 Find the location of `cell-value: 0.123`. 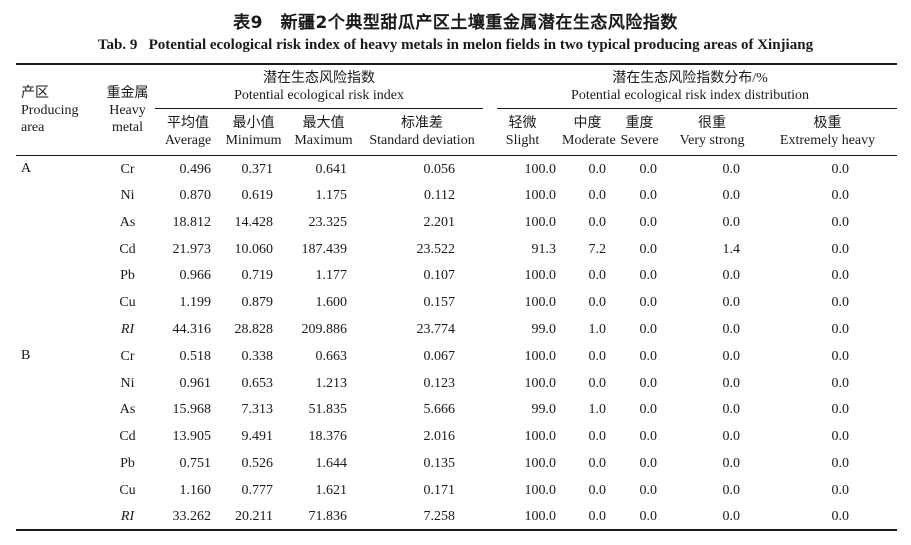

cell-value: 0.123 is located at coordinates (439, 383).